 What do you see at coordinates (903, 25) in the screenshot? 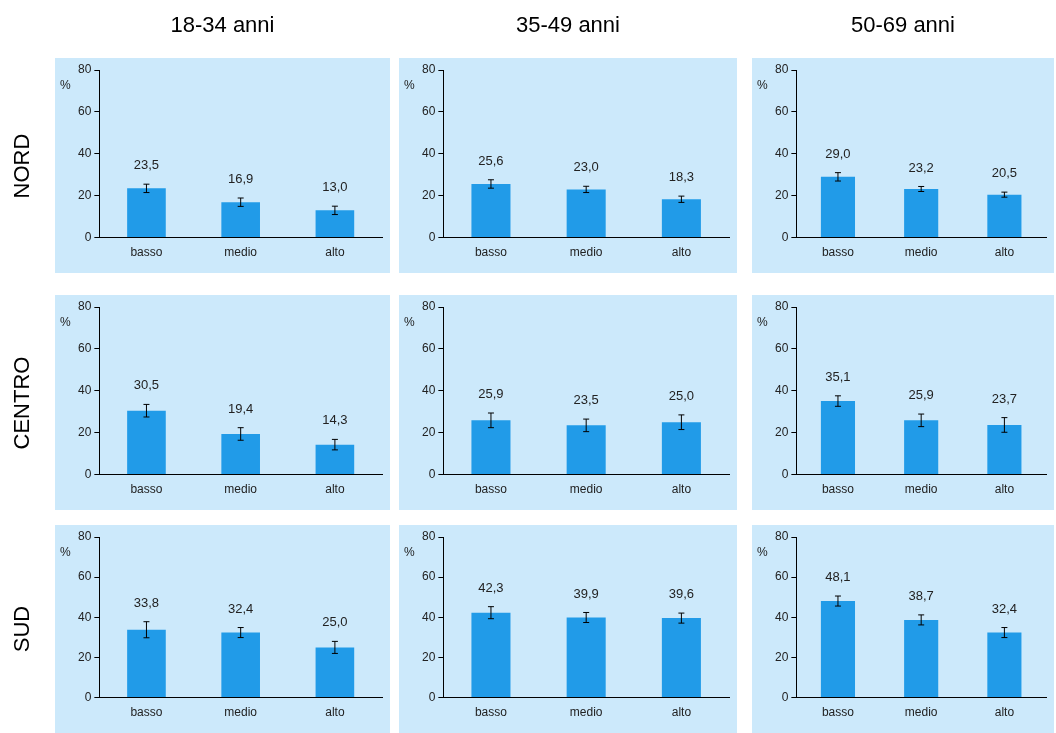
I see `chart-title: 50-69 anni` at bounding box center [903, 25].